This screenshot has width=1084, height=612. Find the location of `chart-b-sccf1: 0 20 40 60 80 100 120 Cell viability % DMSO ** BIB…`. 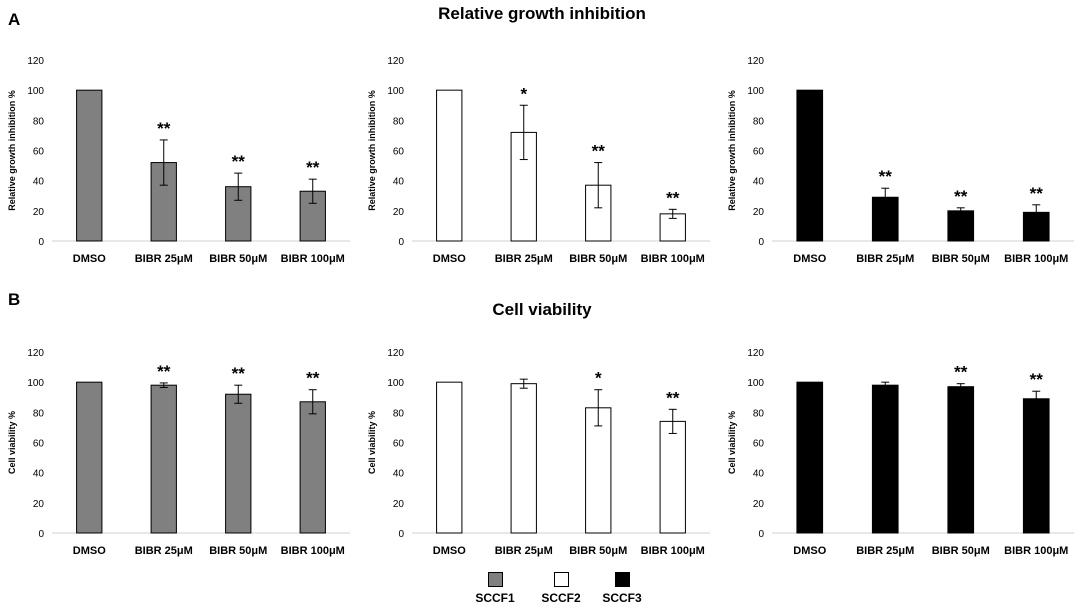

chart-b-sccf1: 0 20 40 60 80 100 120 Cell viability % DMSO ** BIB… is located at coordinates (178, 452).